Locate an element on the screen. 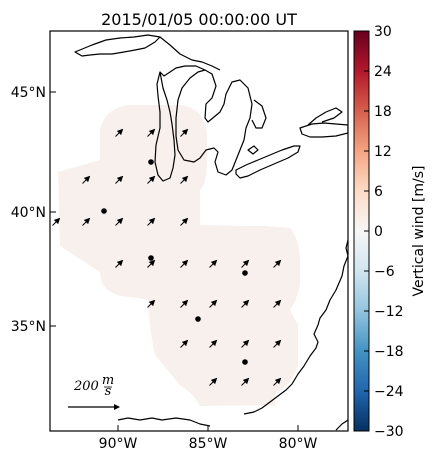 Image resolution: width=436 pixels, height=461 pixels. colorbar-tick-label: −30 is located at coordinates (389, 432).